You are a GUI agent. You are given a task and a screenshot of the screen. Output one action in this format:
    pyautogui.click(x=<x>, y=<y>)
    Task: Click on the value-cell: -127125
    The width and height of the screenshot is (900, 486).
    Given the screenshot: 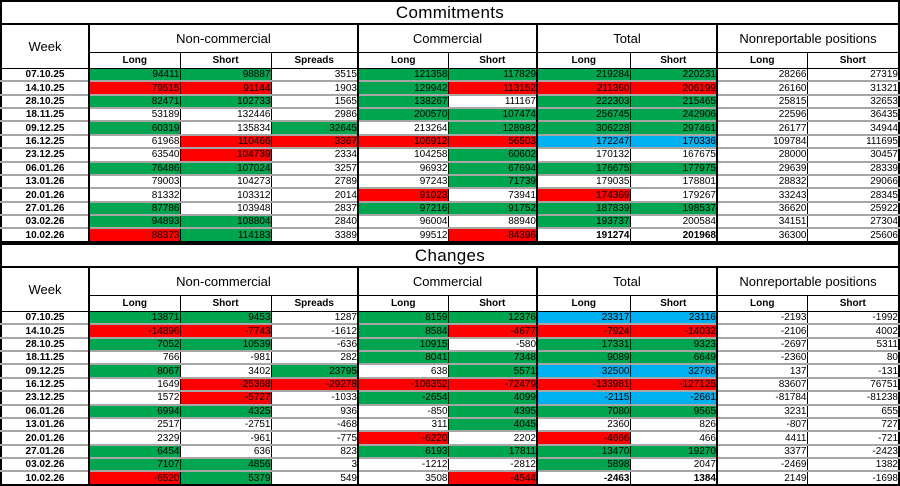 What is the action you would take?
    pyautogui.click(x=674, y=384)
    